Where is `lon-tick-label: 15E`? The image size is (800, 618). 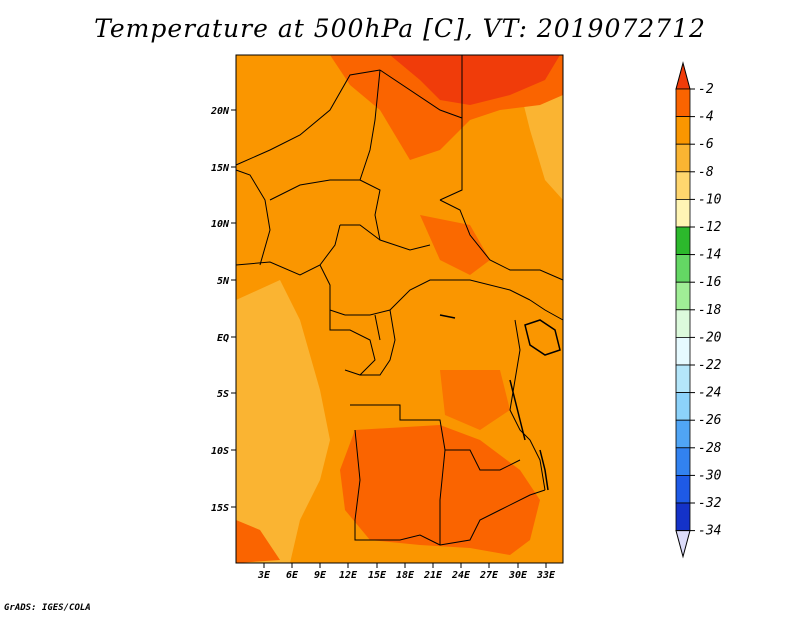
lon-tick-label: 15E is located at coordinates (377, 575).